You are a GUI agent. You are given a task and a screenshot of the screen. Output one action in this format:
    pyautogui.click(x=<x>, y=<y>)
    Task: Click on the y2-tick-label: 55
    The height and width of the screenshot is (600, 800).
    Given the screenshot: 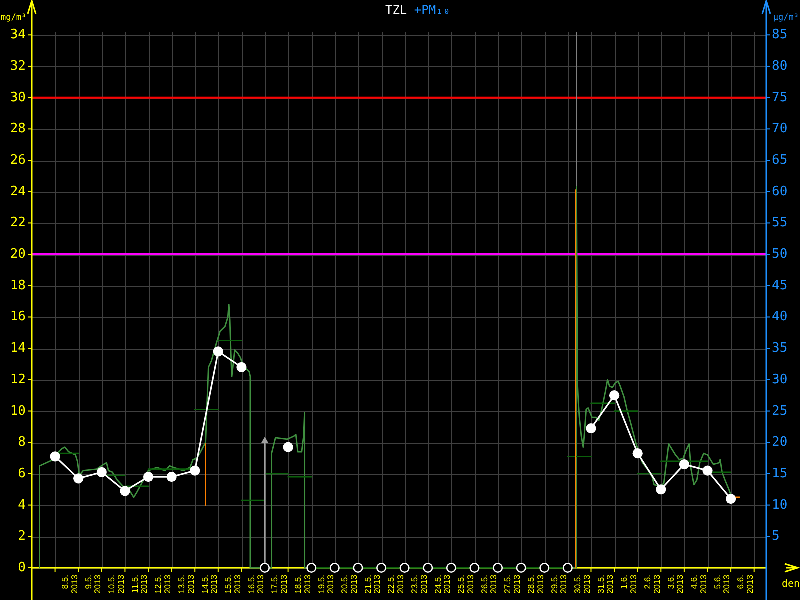 What is the action you would take?
    pyautogui.click(x=780, y=223)
    